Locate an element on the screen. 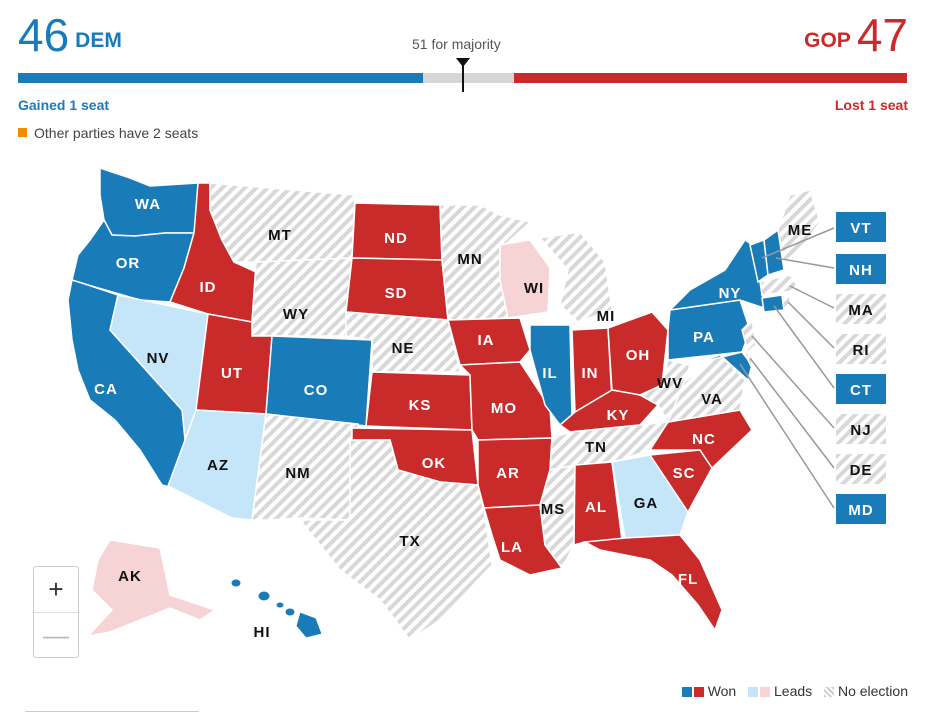 This screenshot has height=718, width=952. legend-no-election-label: No election is located at coordinates (872, 691).